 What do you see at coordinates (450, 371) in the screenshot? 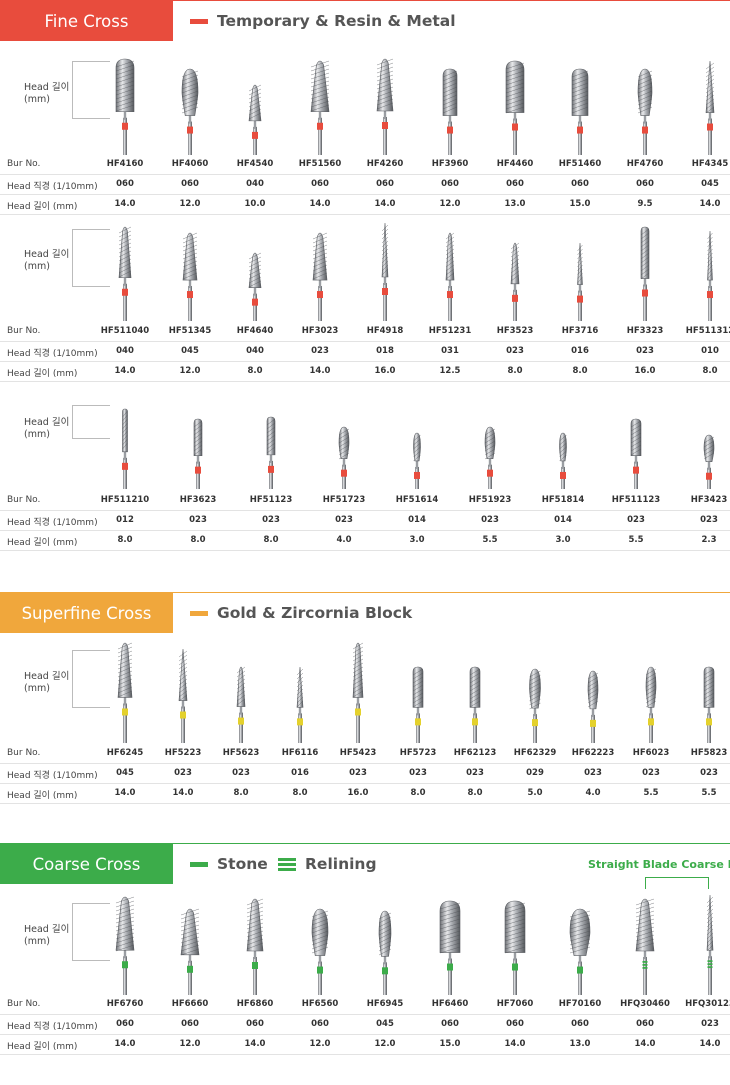
I see `spec-value: 12.5` at bounding box center [450, 371].